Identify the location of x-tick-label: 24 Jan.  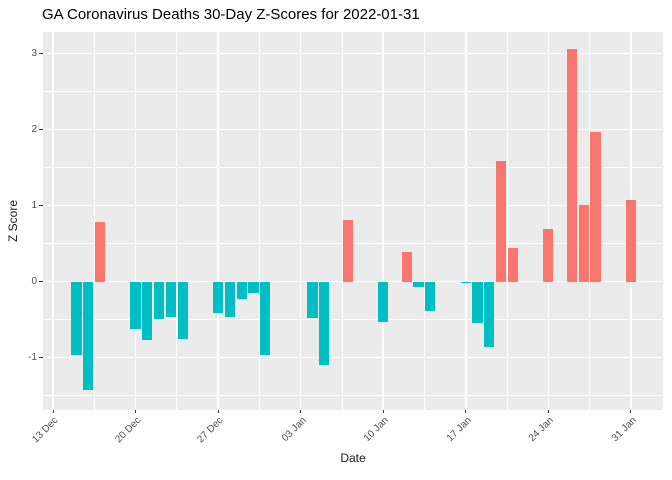
(542, 430).